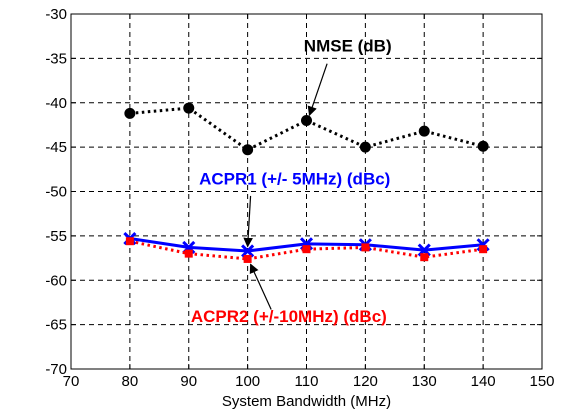  Describe the element at coordinates (130, 381) in the screenshot. I see `x-tick-label: 80` at that location.